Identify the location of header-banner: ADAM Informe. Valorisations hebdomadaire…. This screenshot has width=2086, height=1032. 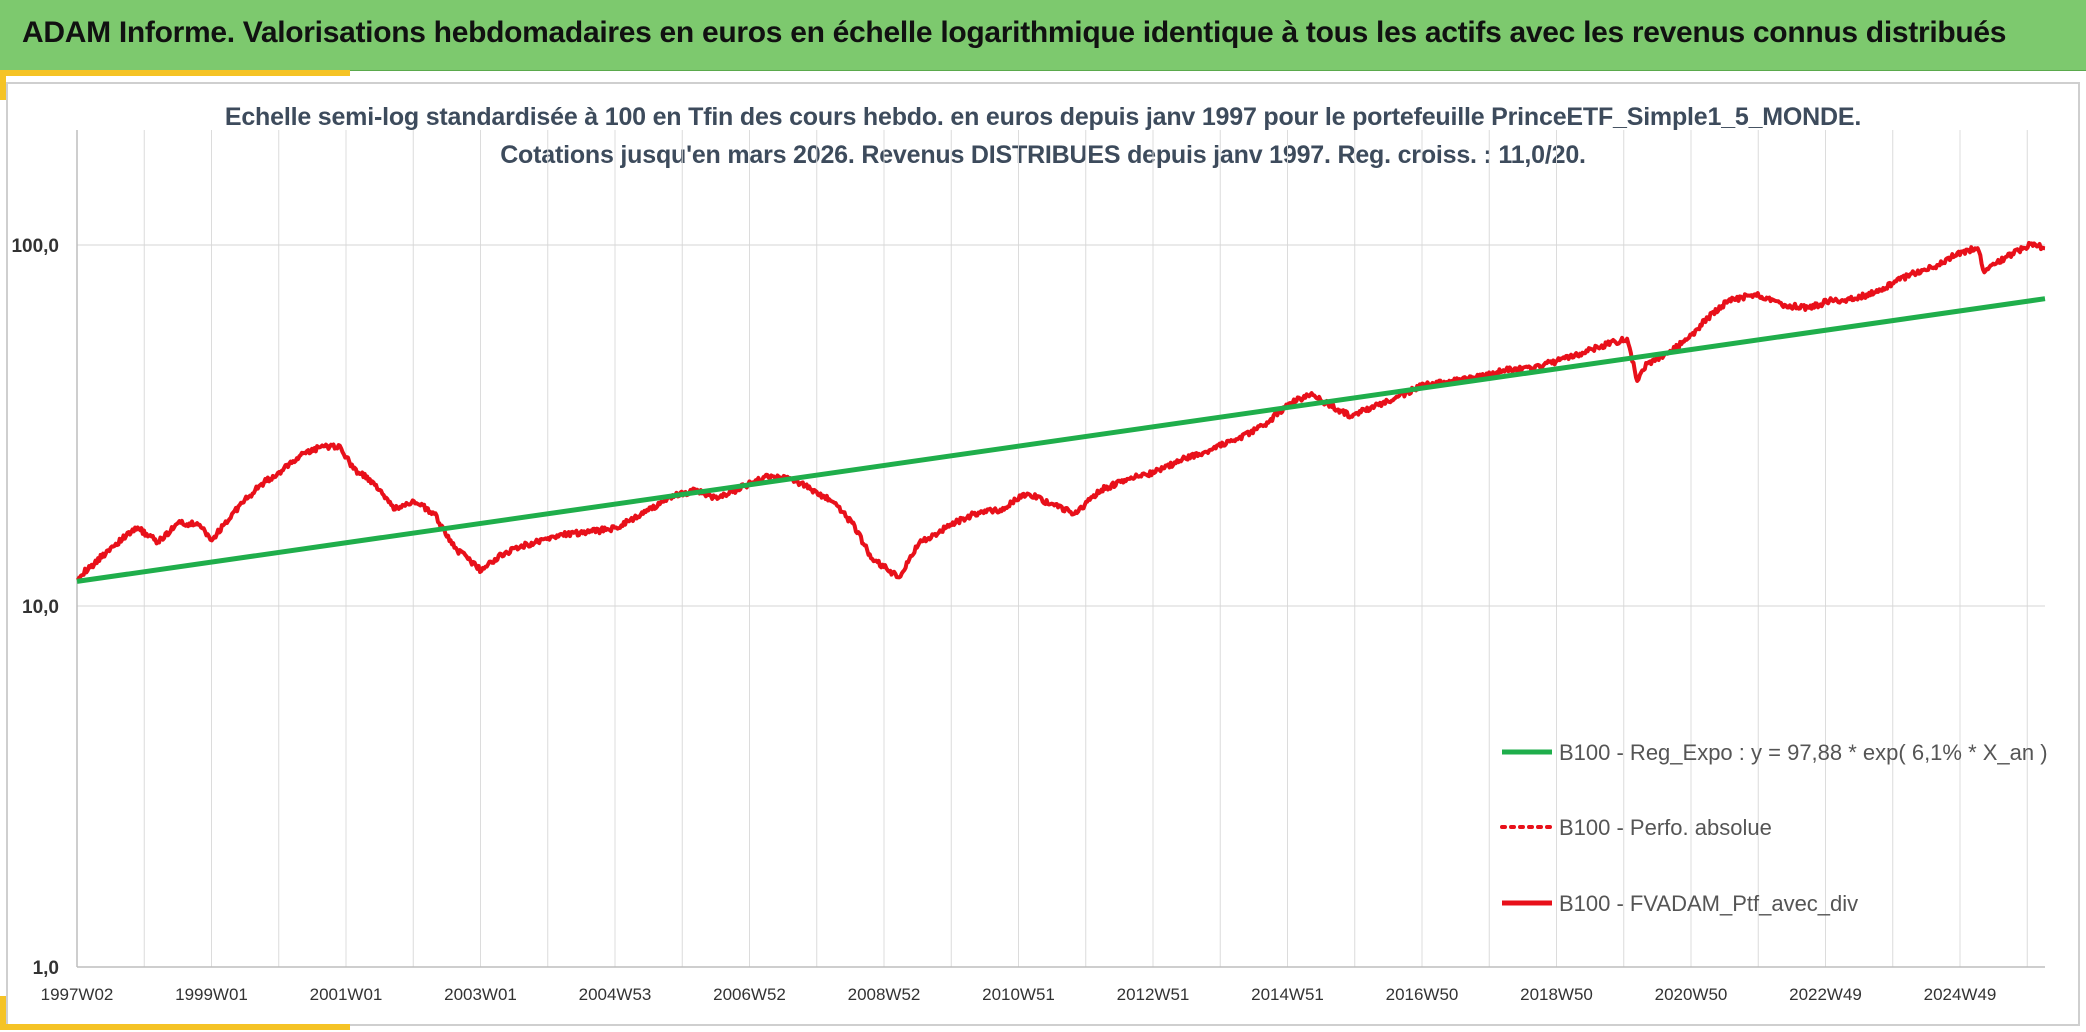
(1043, 35).